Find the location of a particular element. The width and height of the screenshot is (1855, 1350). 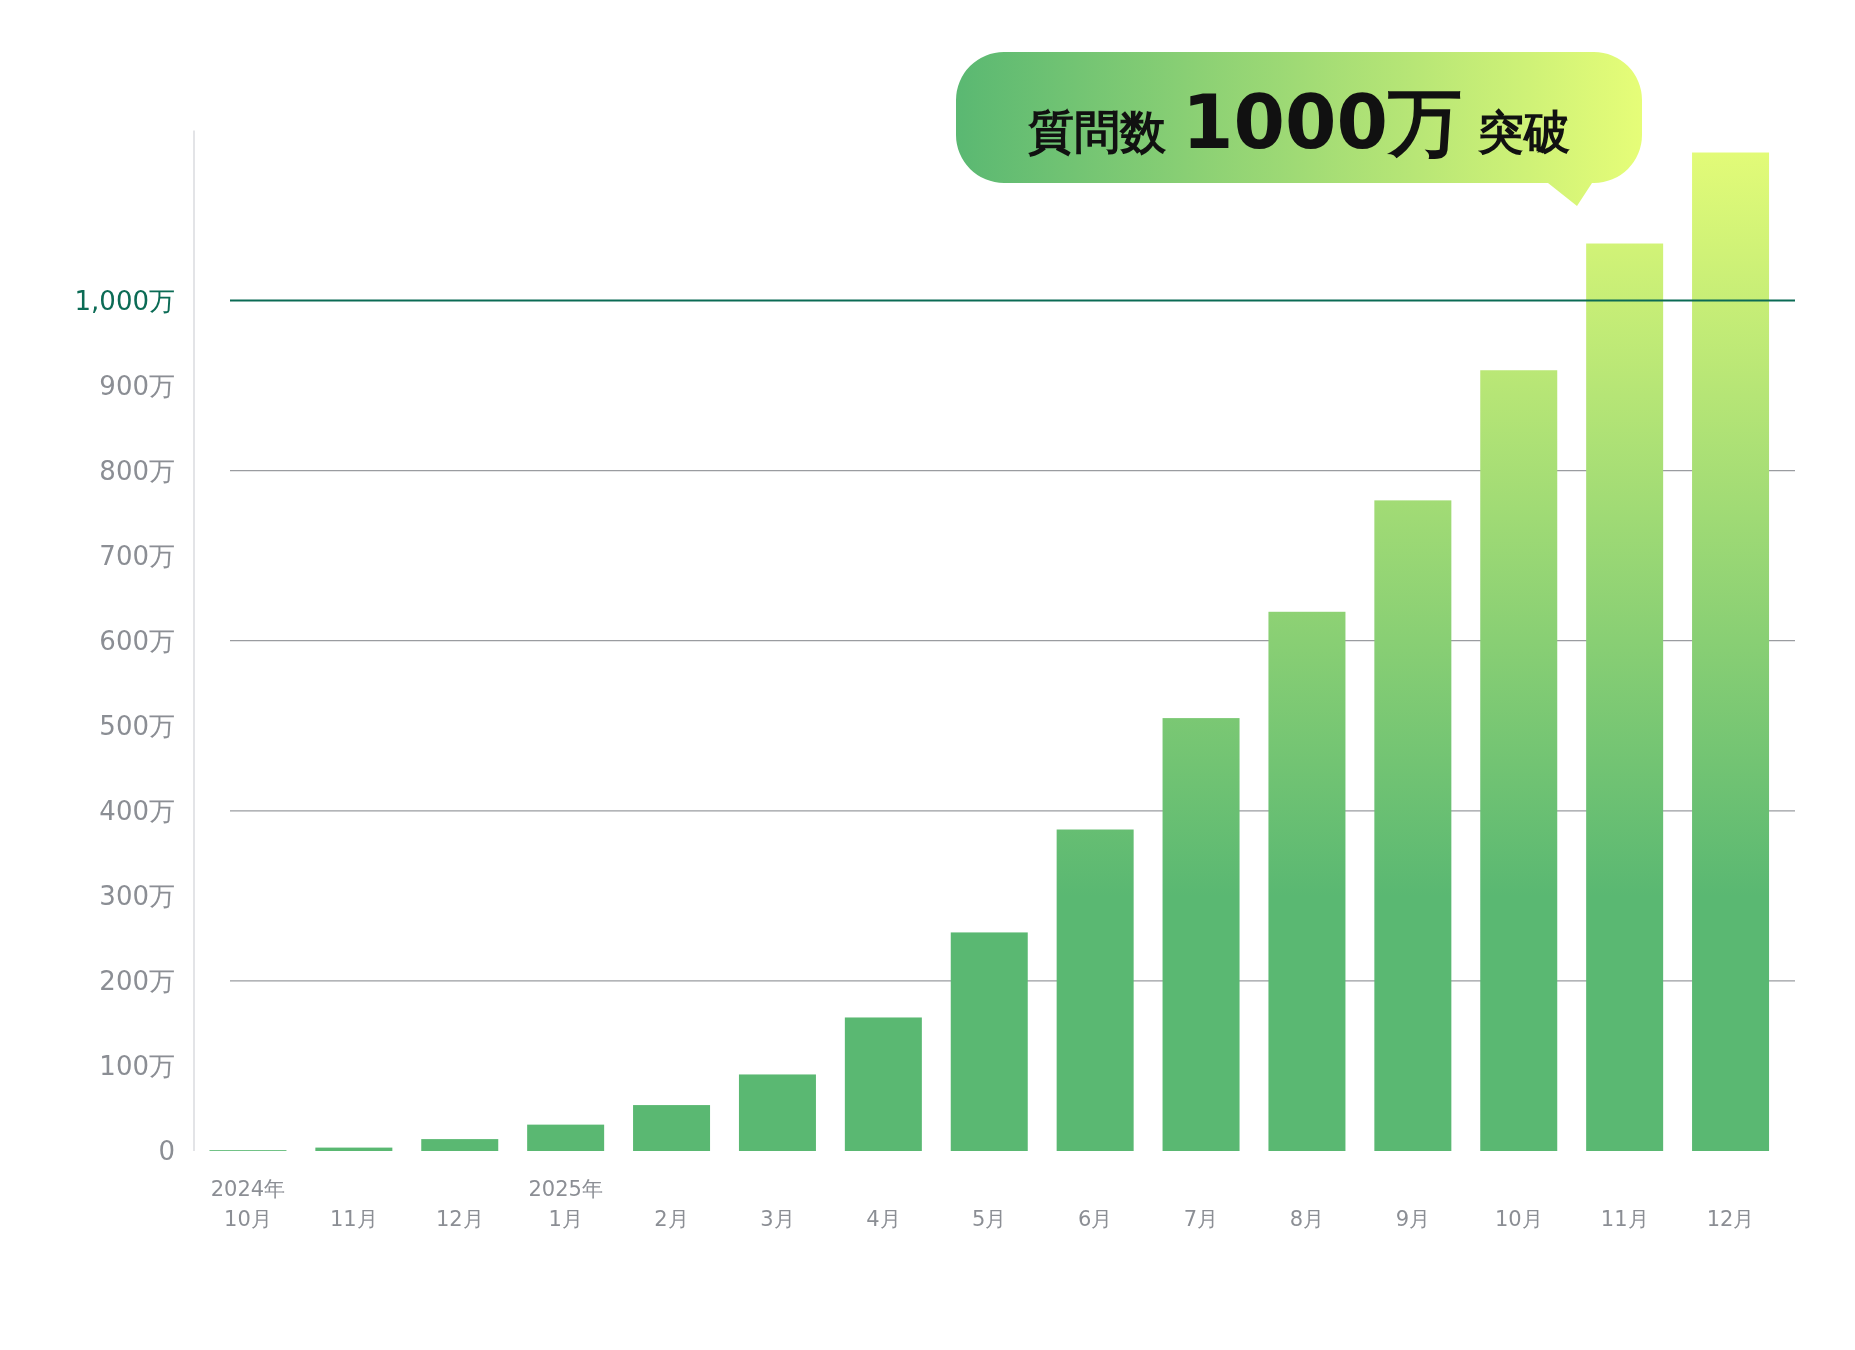

y-tick-label: 0 is located at coordinates (166, 1151).